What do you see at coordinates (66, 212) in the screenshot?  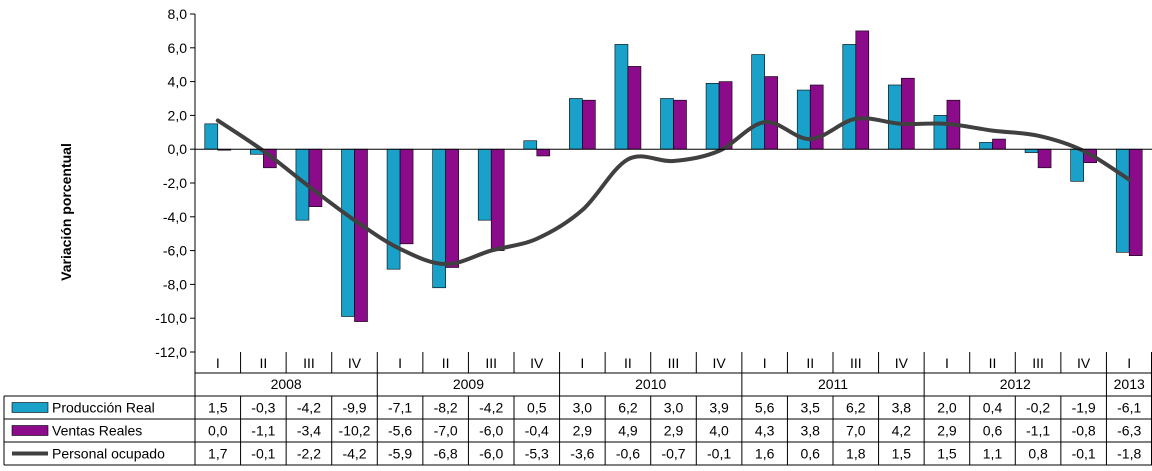 I see `y-axis-label: Variación porcentual` at bounding box center [66, 212].